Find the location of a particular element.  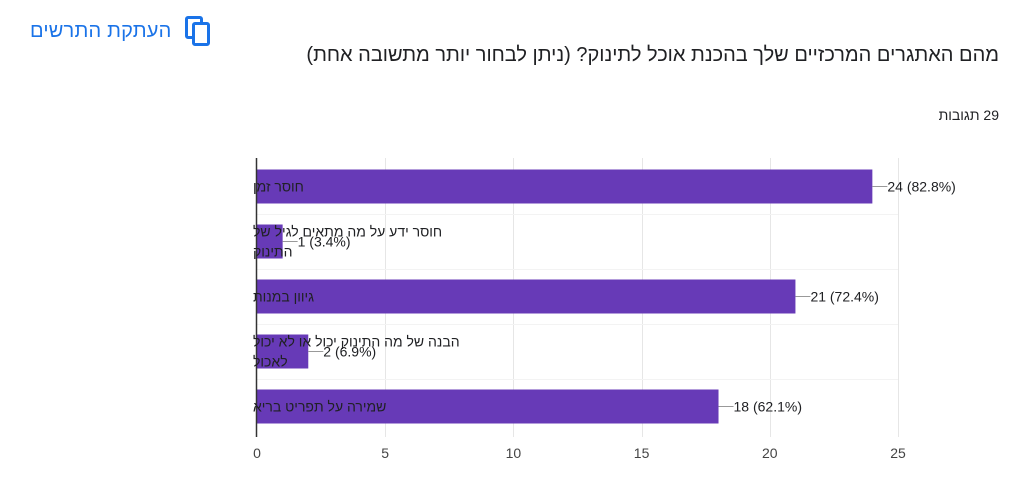

category-label-3: הבנה של מה התינוק יכול או לא יכול לאכול is located at coordinates (356, 352).